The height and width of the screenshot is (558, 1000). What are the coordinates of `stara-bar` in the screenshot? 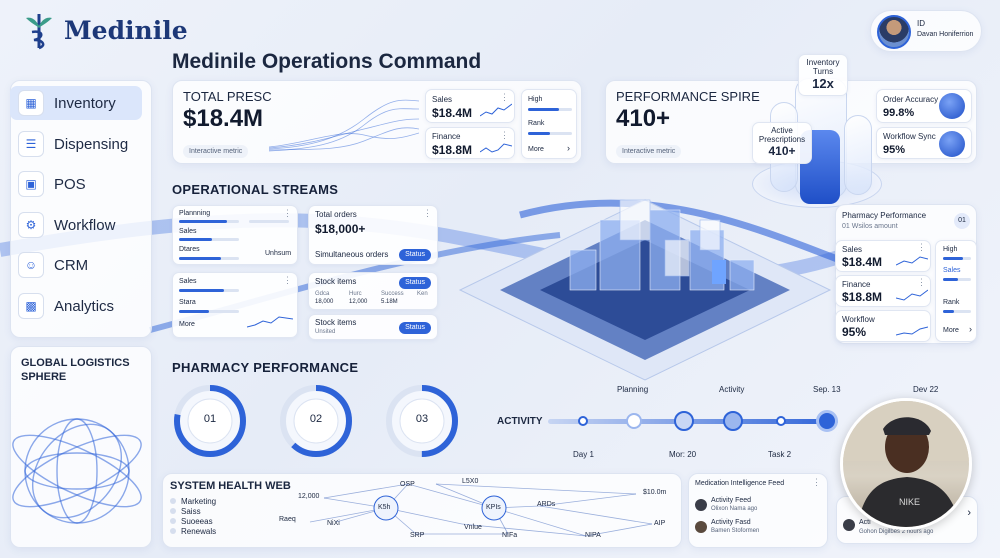 It's located at (209, 311).